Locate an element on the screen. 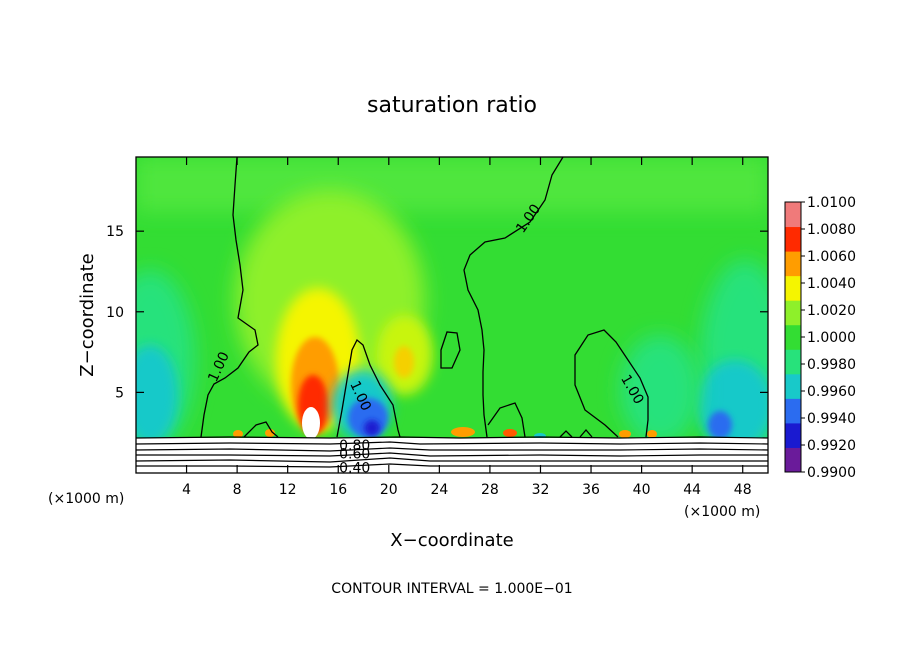  contour-label: 0.80 is located at coordinates (354, 446).